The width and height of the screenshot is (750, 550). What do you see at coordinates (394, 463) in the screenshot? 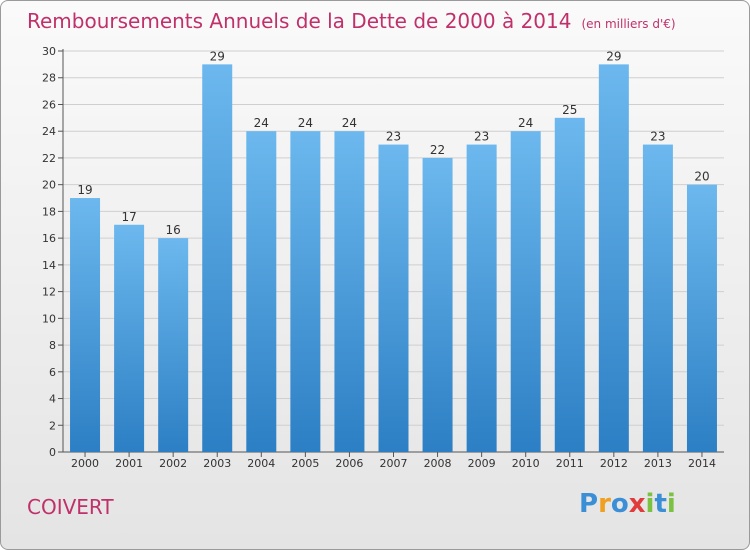
I see `x-tick-label: 2007` at bounding box center [394, 463].